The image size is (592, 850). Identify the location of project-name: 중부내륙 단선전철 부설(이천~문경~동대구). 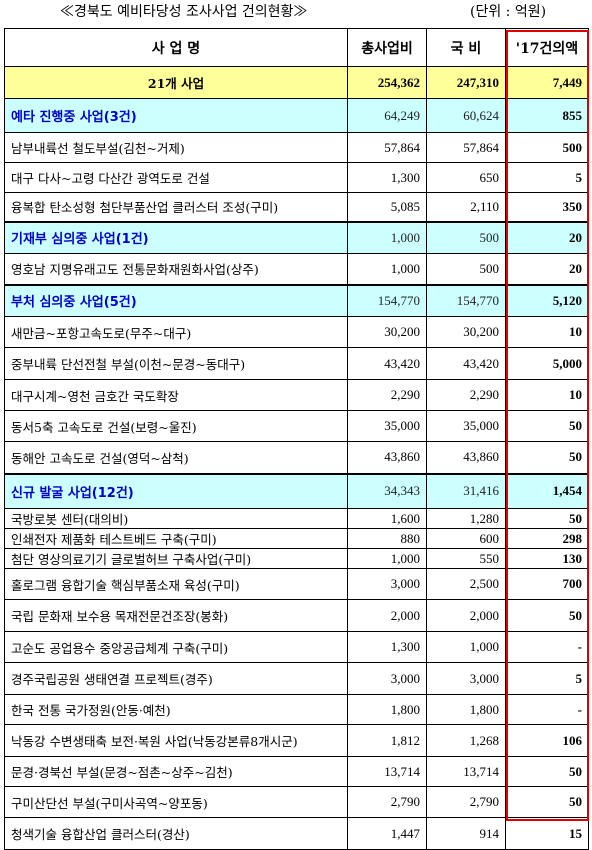
(176, 363).